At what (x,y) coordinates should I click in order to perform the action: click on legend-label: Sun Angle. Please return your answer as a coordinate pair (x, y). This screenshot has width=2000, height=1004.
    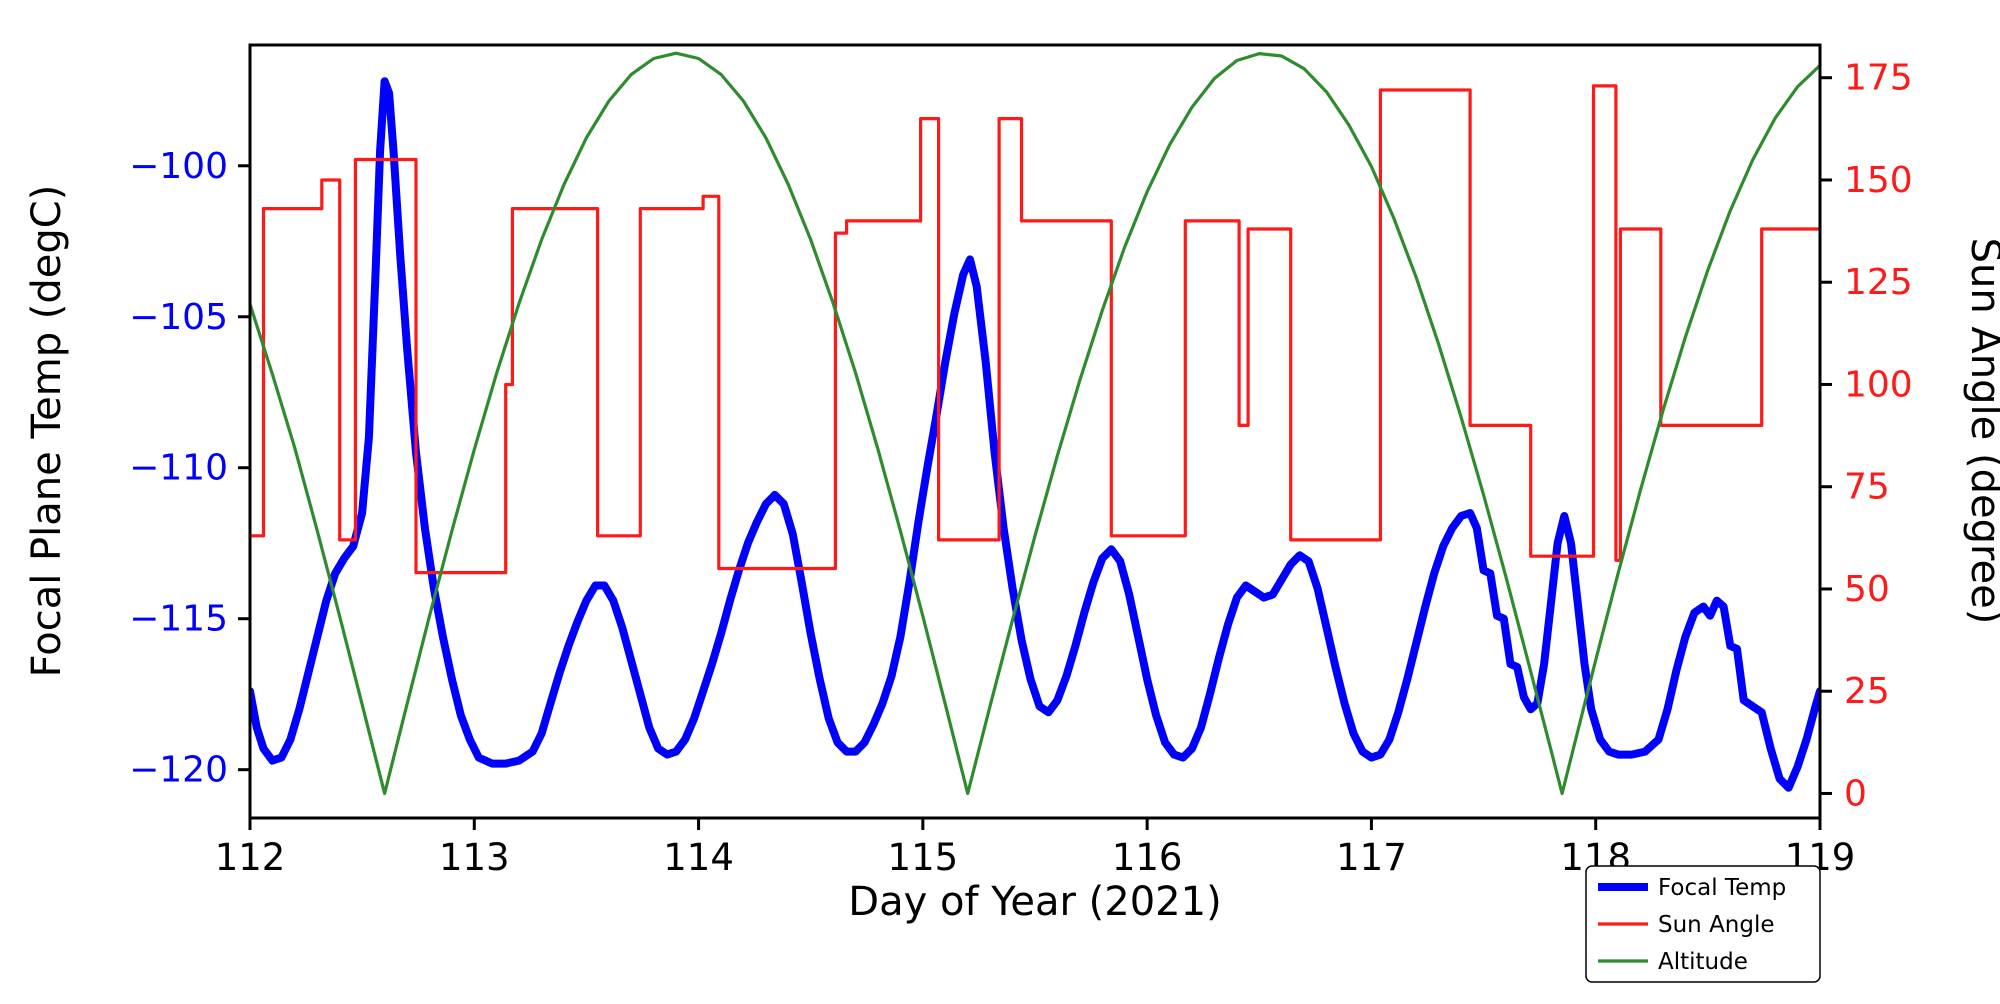
    Looking at the image, I should click on (1716, 925).